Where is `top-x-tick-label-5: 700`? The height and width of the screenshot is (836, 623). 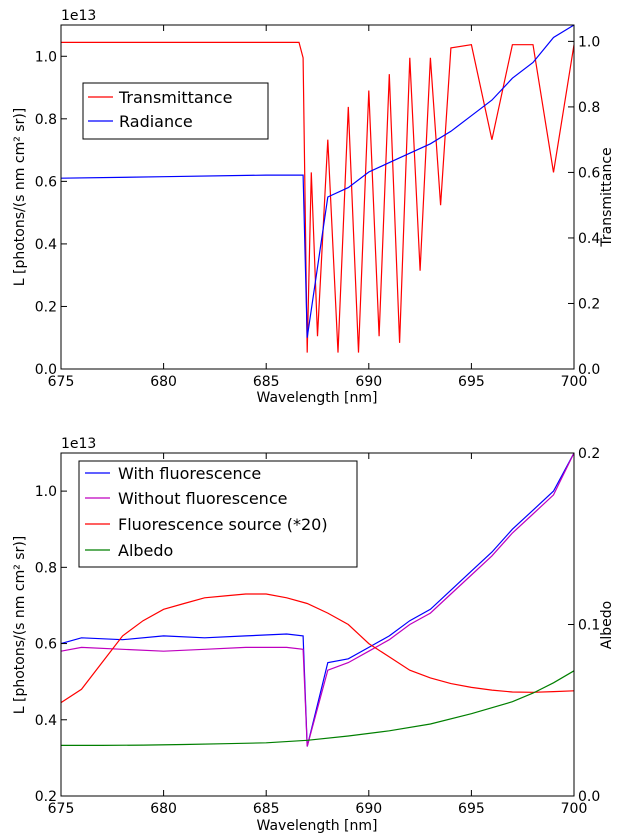
top-x-tick-label-5: 700 is located at coordinates (574, 382).